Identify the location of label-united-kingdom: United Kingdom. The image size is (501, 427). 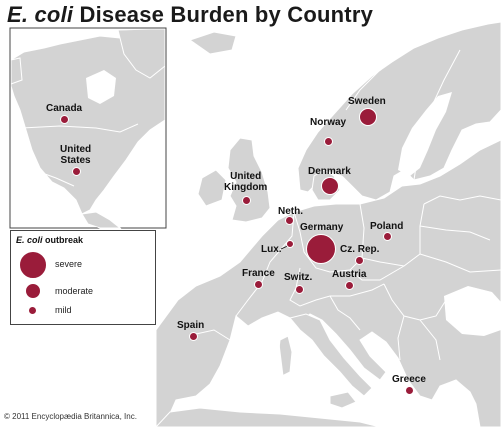
(245, 182).